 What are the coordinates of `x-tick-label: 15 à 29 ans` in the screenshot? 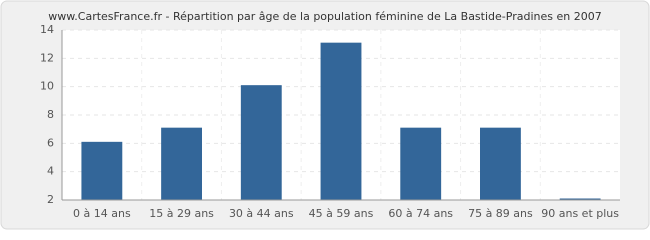 It's located at (181, 213).